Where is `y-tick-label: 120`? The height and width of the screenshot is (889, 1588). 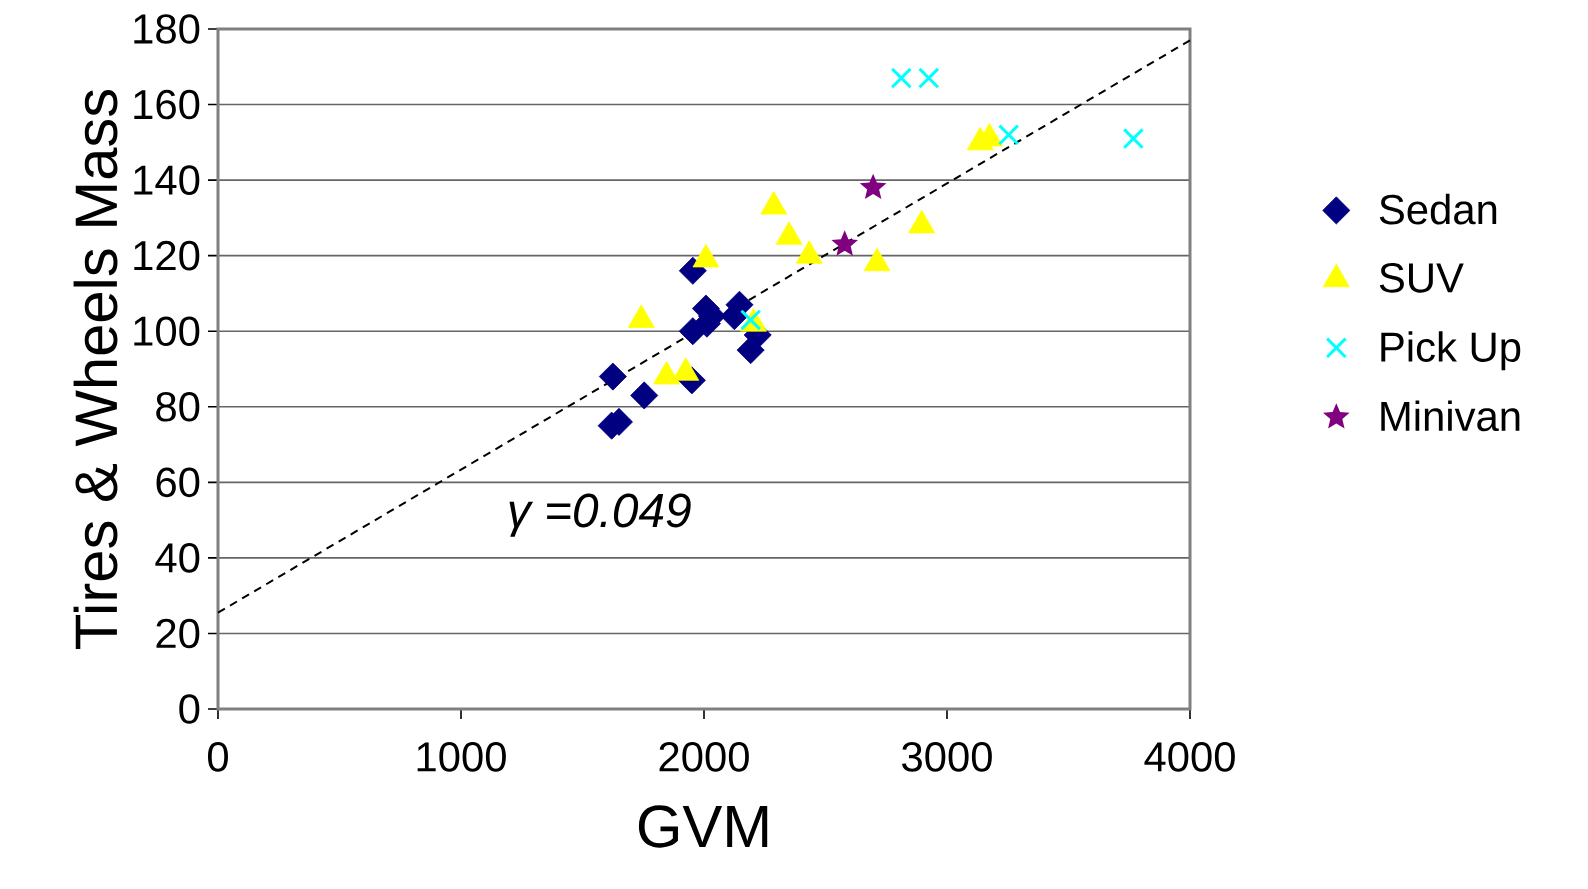
y-tick-label: 120 is located at coordinates (167, 255).